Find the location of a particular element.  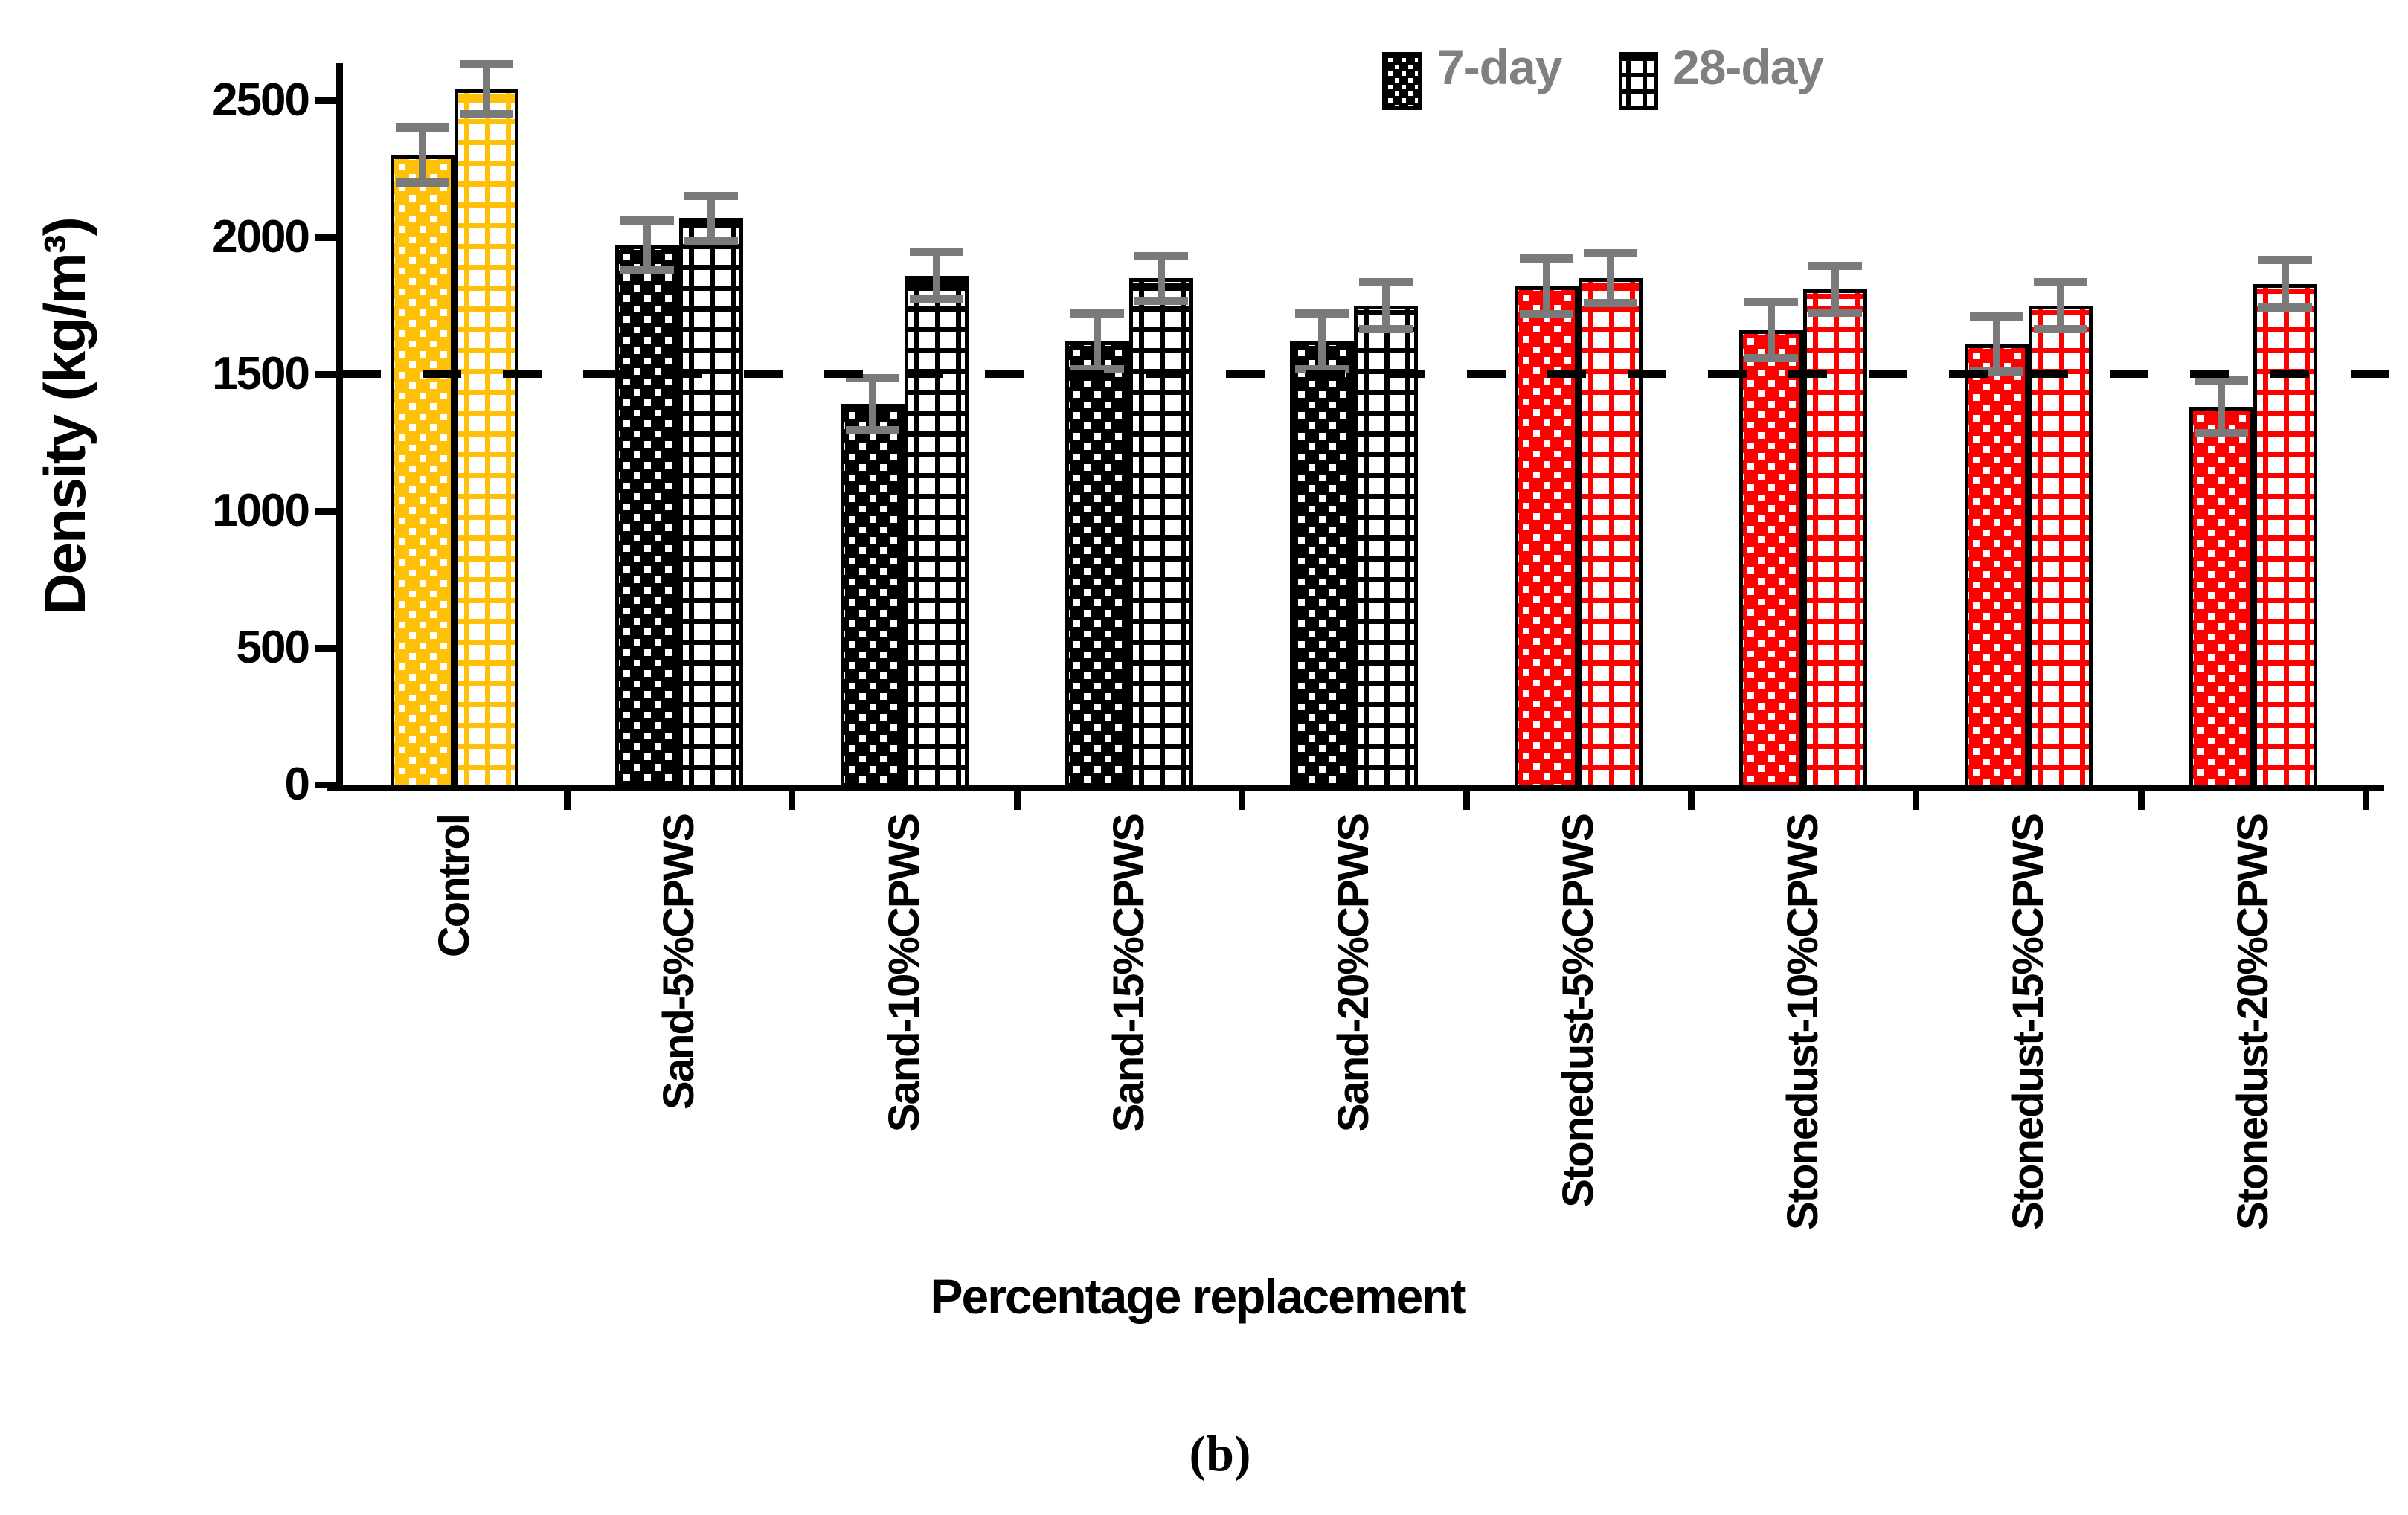

error-cap-top-7-day-sand-20-cpws is located at coordinates (1321, 314).